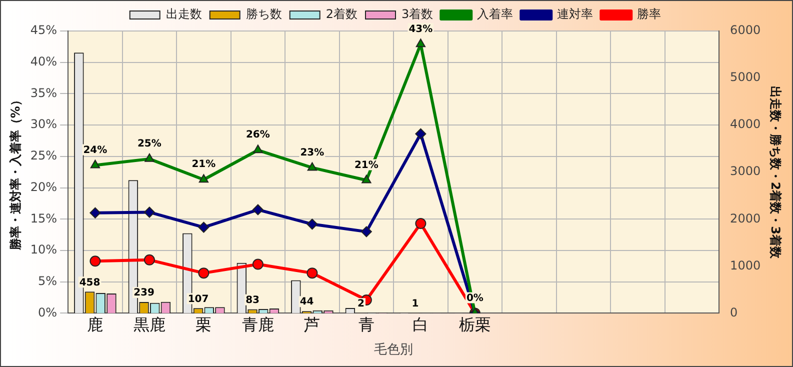  What do you see at coordinates (15, 173) in the screenshot?
I see `y-axis-title: 勝率・連対率・入着率（%）` at bounding box center [15, 173].